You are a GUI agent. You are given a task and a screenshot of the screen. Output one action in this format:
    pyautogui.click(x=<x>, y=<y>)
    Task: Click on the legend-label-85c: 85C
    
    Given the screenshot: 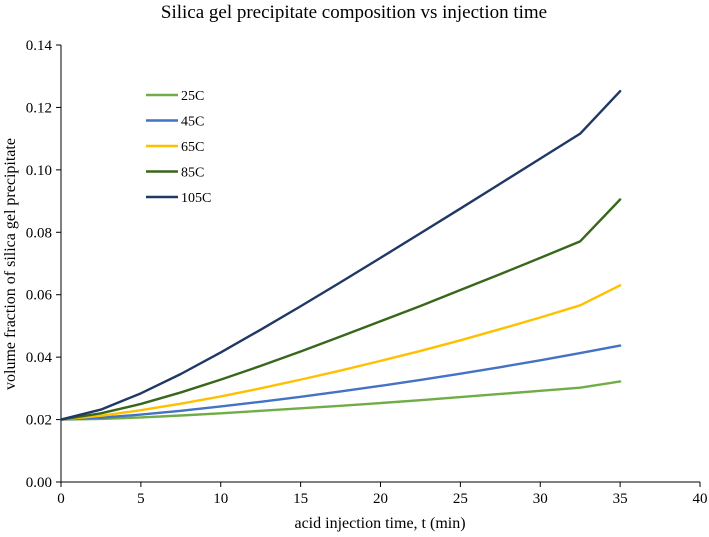 What is the action you would take?
    pyautogui.click(x=192, y=173)
    